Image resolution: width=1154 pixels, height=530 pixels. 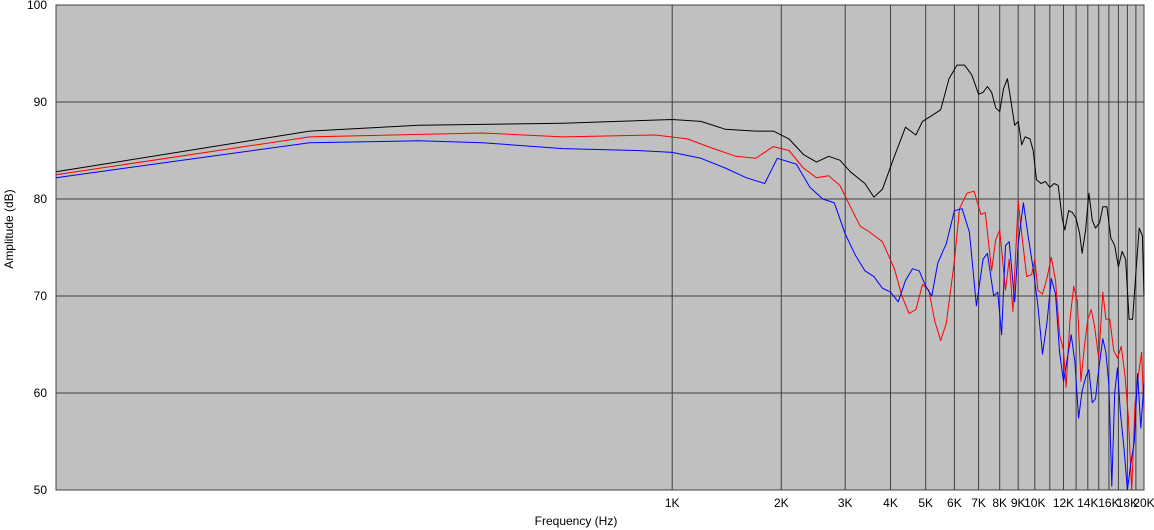 What do you see at coordinates (890, 503) in the screenshot?
I see `x-tick-label: 4K` at bounding box center [890, 503].